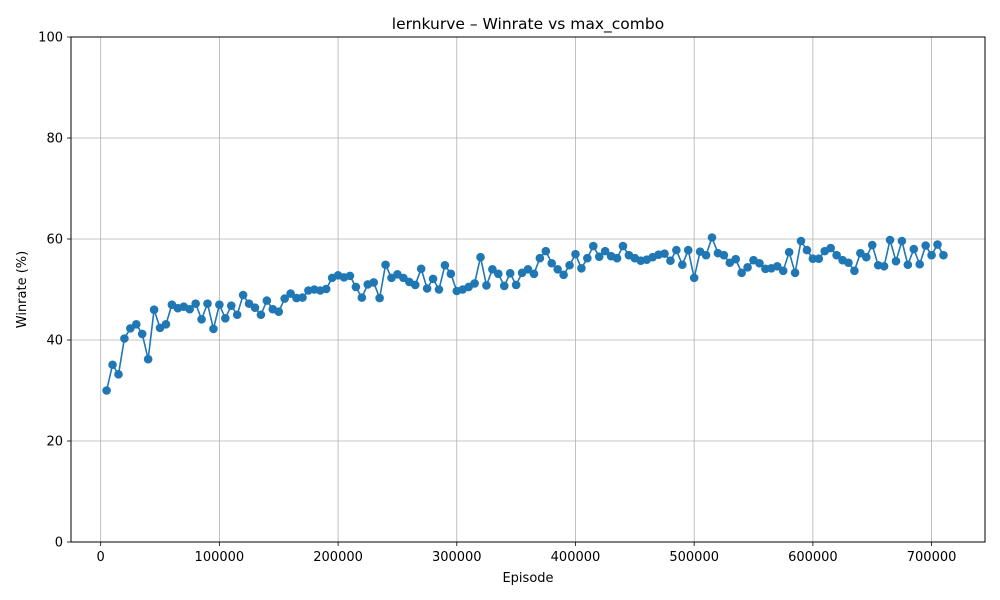 The height and width of the screenshot is (600, 1000). What do you see at coordinates (932, 557) in the screenshot?
I see `x-tick-label: 700000` at bounding box center [932, 557].